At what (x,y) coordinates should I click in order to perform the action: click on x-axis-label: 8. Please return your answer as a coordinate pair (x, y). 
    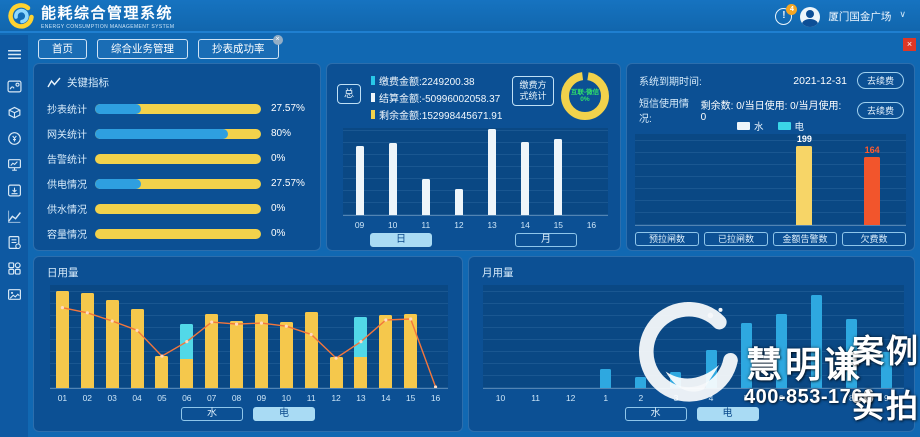
    Looking at the image, I should click on (851, 398).